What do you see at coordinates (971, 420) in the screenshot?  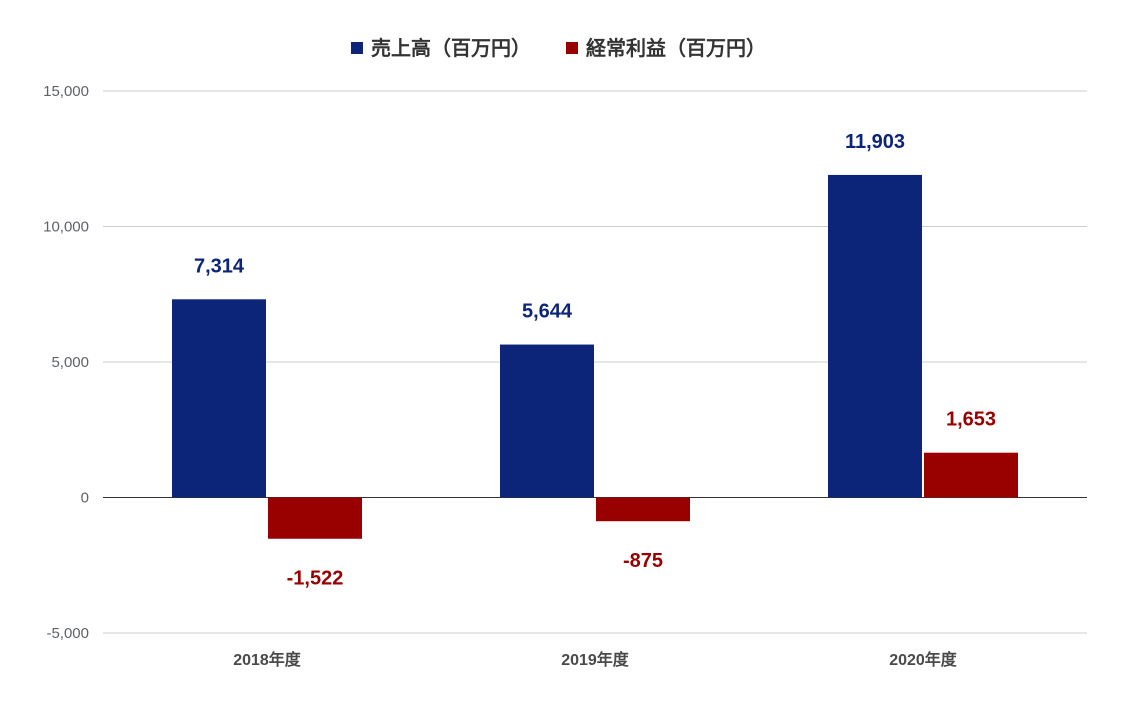 I see `data-label: 1,653` at bounding box center [971, 420].